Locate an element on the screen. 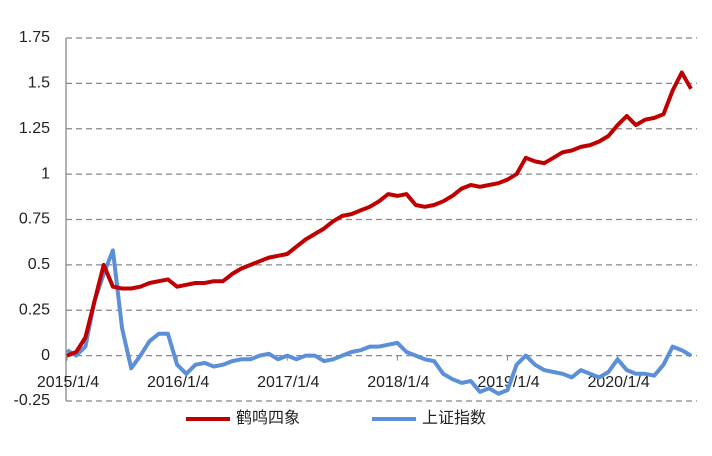 The image size is (712, 456). y-tick-label: 1 is located at coordinates (45, 173).